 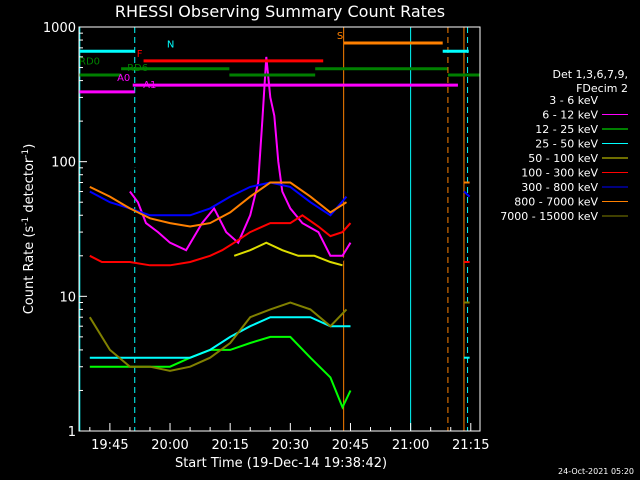 What do you see at coordinates (229, 445) in the screenshot?
I see `x-tick-label: 20:15` at bounding box center [229, 445].